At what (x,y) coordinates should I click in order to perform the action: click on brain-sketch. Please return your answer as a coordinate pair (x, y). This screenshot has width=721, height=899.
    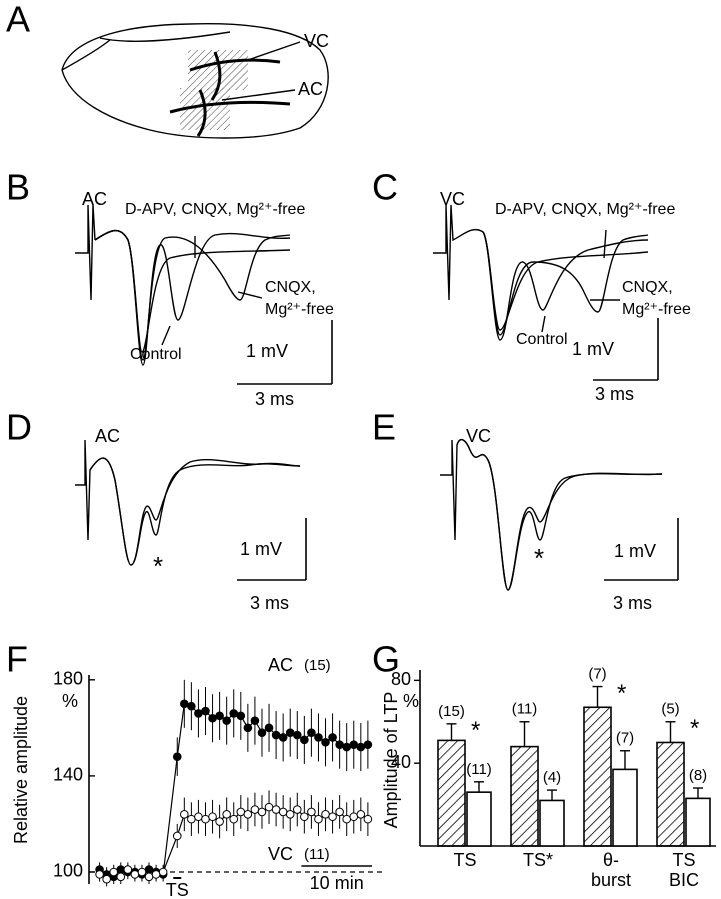
    Looking at the image, I should click on (195, 81).